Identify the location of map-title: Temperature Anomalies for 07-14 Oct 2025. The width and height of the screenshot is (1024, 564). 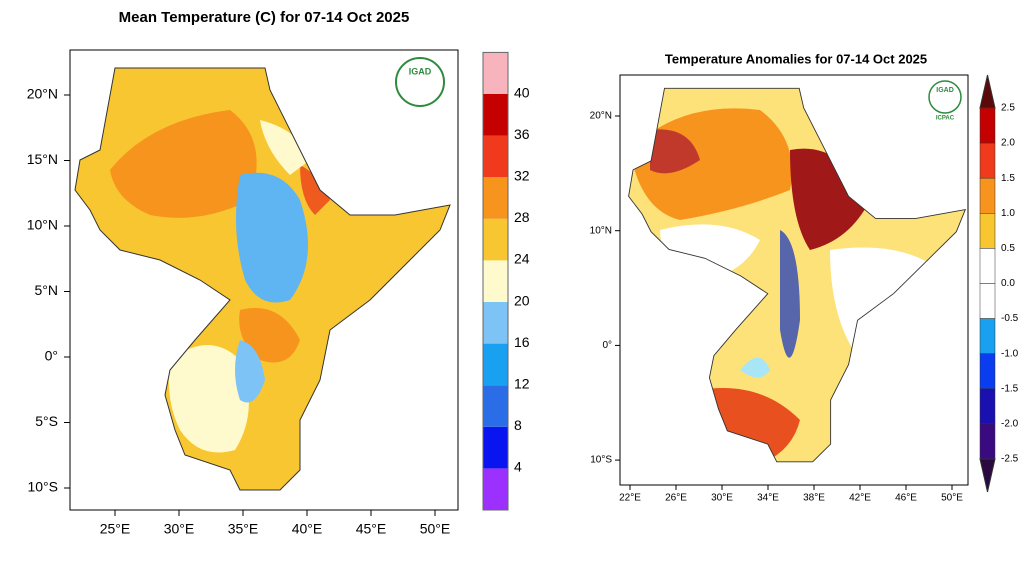
(796, 58).